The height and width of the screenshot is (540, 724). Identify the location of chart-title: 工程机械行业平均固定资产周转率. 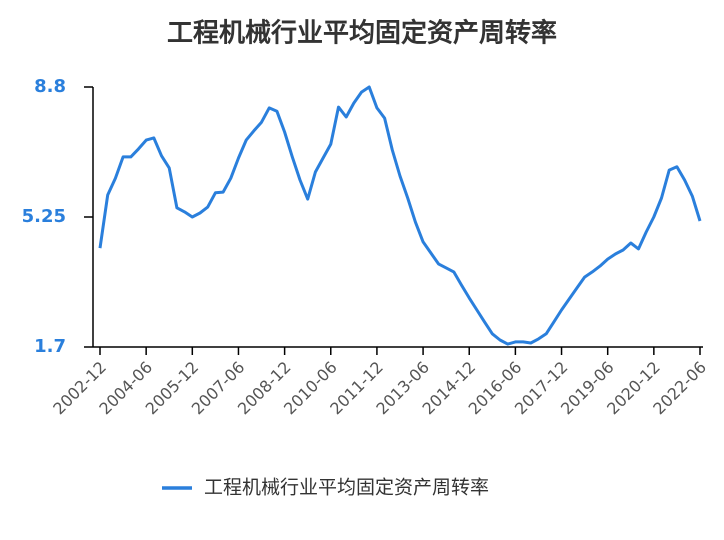
(362, 33).